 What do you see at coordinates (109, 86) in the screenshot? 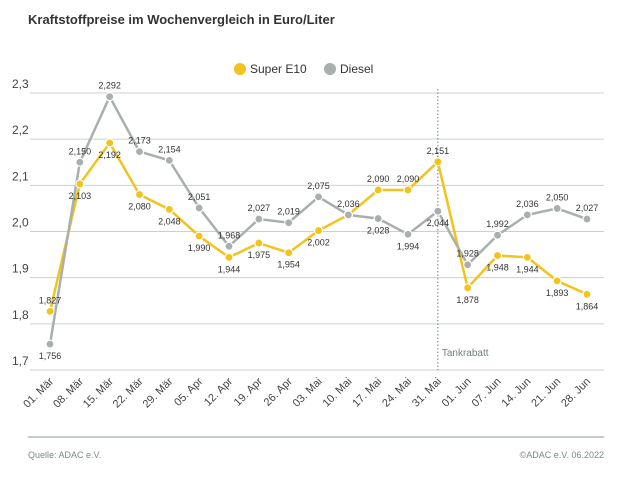
I see `data-label: 2,292` at bounding box center [109, 86].